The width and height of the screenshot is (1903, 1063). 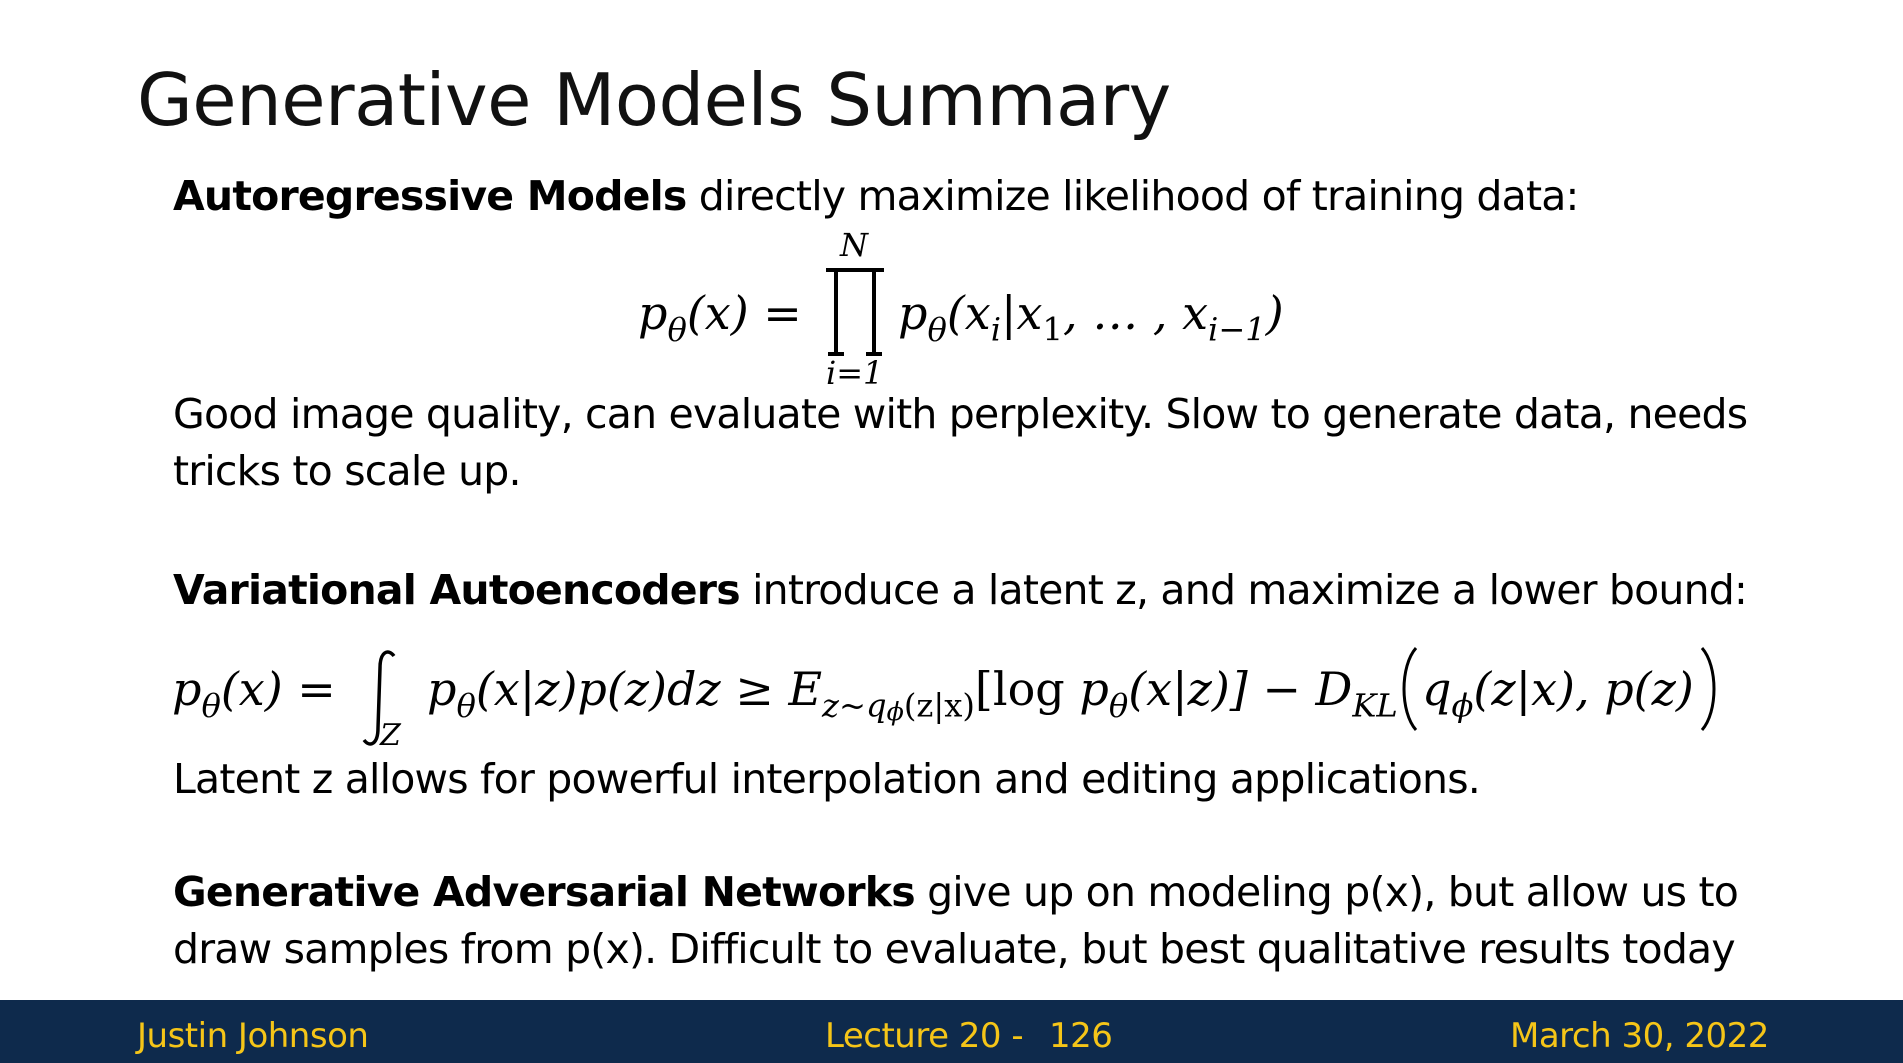 What do you see at coordinates (1410, 689) in the screenshot?
I see `left-big-paren` at bounding box center [1410, 689].